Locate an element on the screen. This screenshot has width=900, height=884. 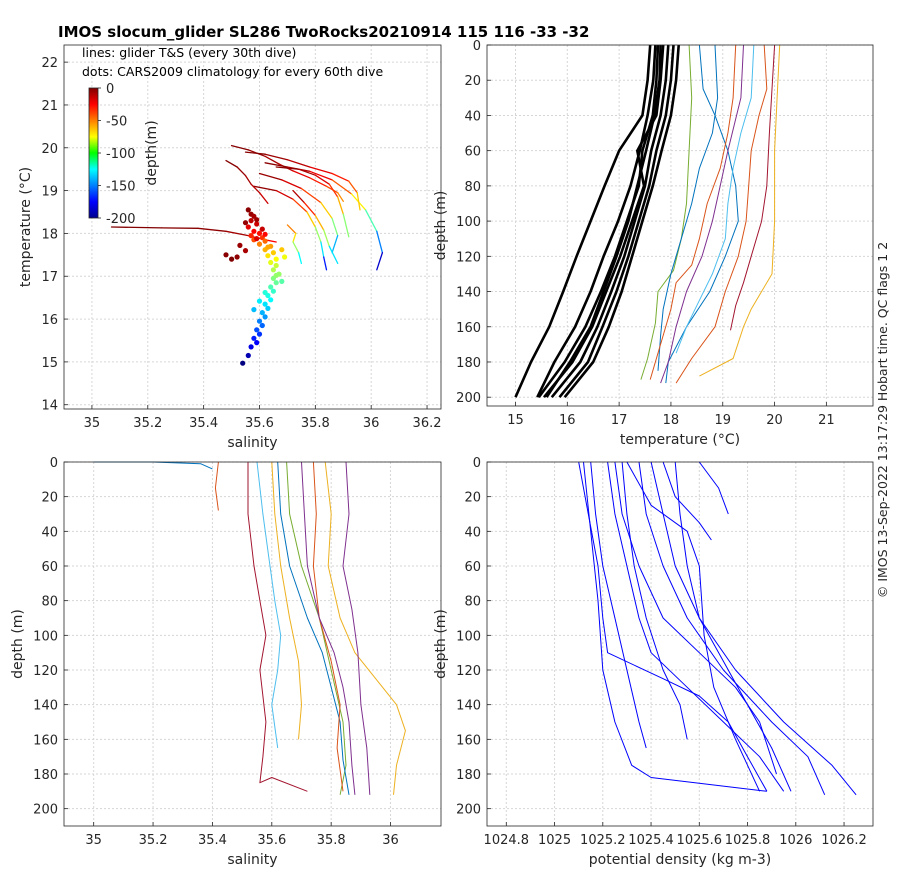
dens-ytick-label: 200 is located at coordinates (468, 810).